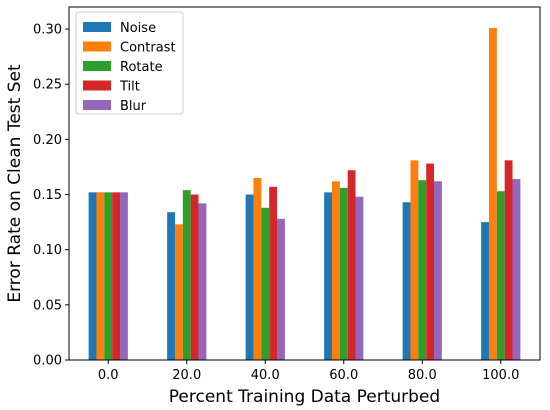 Image resolution: width=550 pixels, height=410 pixels. What do you see at coordinates (351, 265) in the screenshot?
I see `bar-tilt-60.0` at bounding box center [351, 265].